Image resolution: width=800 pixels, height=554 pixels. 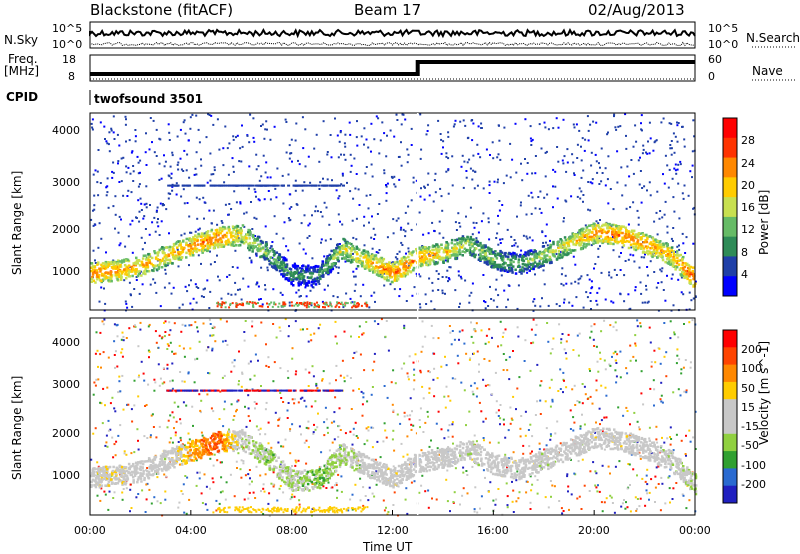 What do you see at coordinates (636, 10) in the screenshot?
I see `date-title: 02/Aug/2013` at bounding box center [636, 10].